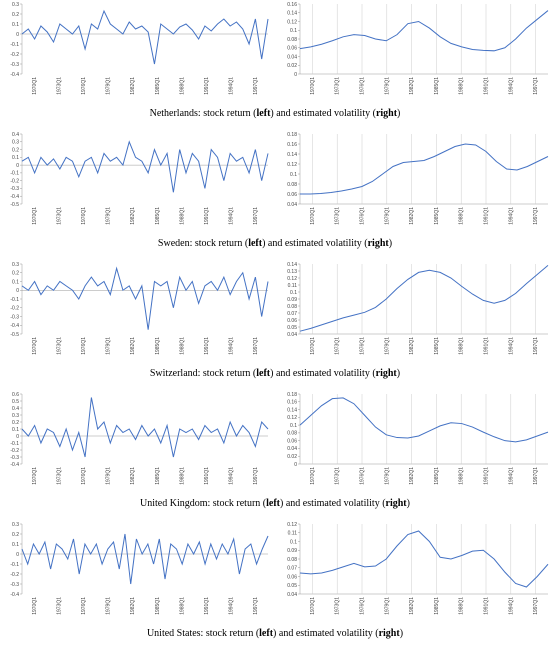 Image resolution: width=550 pixels, height=650 pixels. Describe the element at coordinates (15, 395) in the screenshot. I see `y-tick-label: 0.6` at that location.